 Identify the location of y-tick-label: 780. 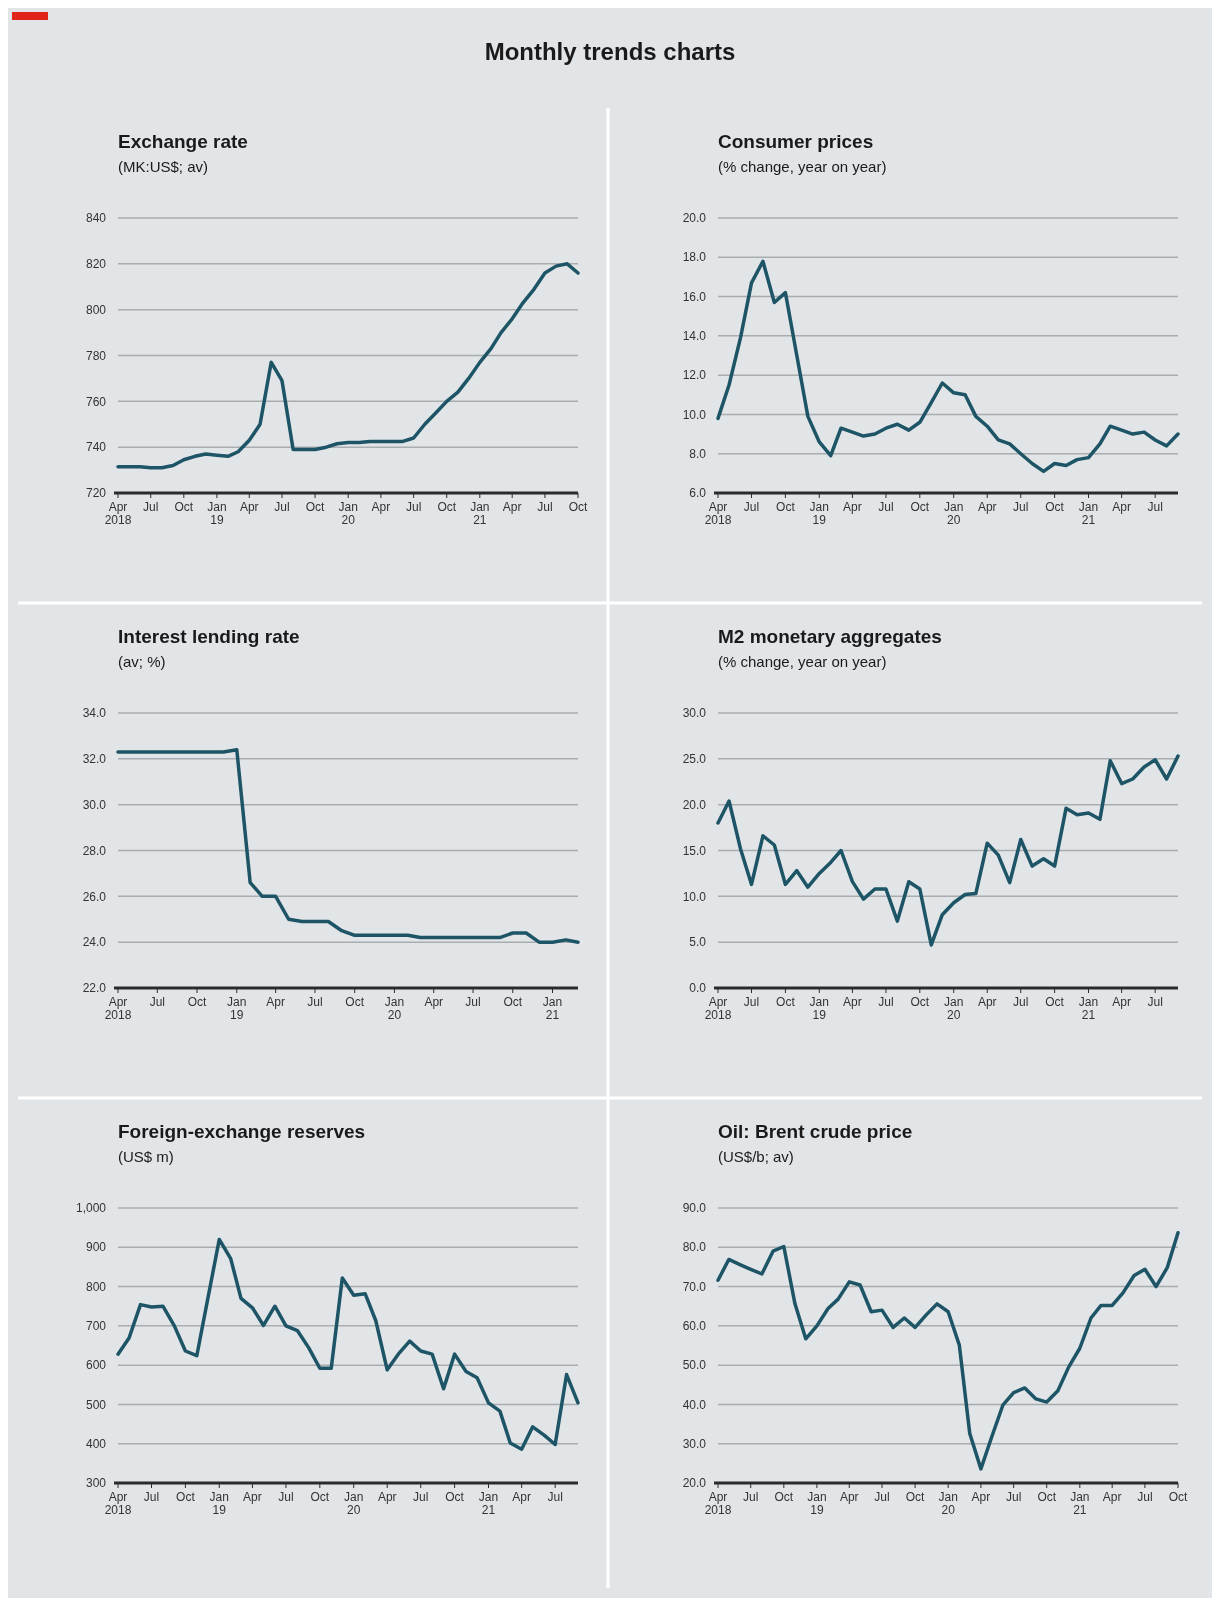
(96, 355).